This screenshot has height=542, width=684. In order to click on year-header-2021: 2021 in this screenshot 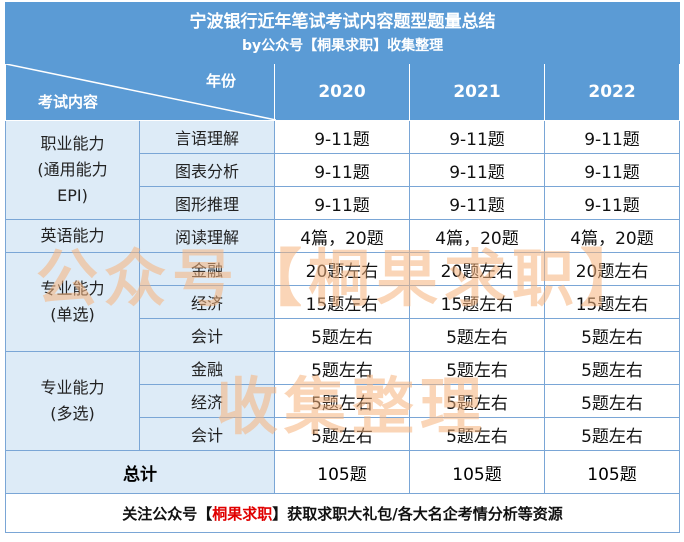, I will do `click(477, 92)`.